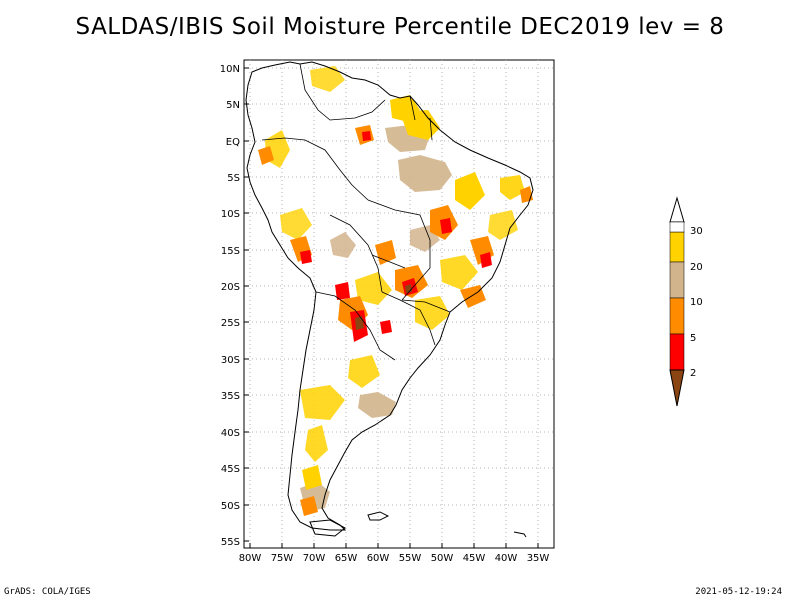 The height and width of the screenshot is (600, 800). I want to click on lat-tick-label: 55S, so click(230, 542).